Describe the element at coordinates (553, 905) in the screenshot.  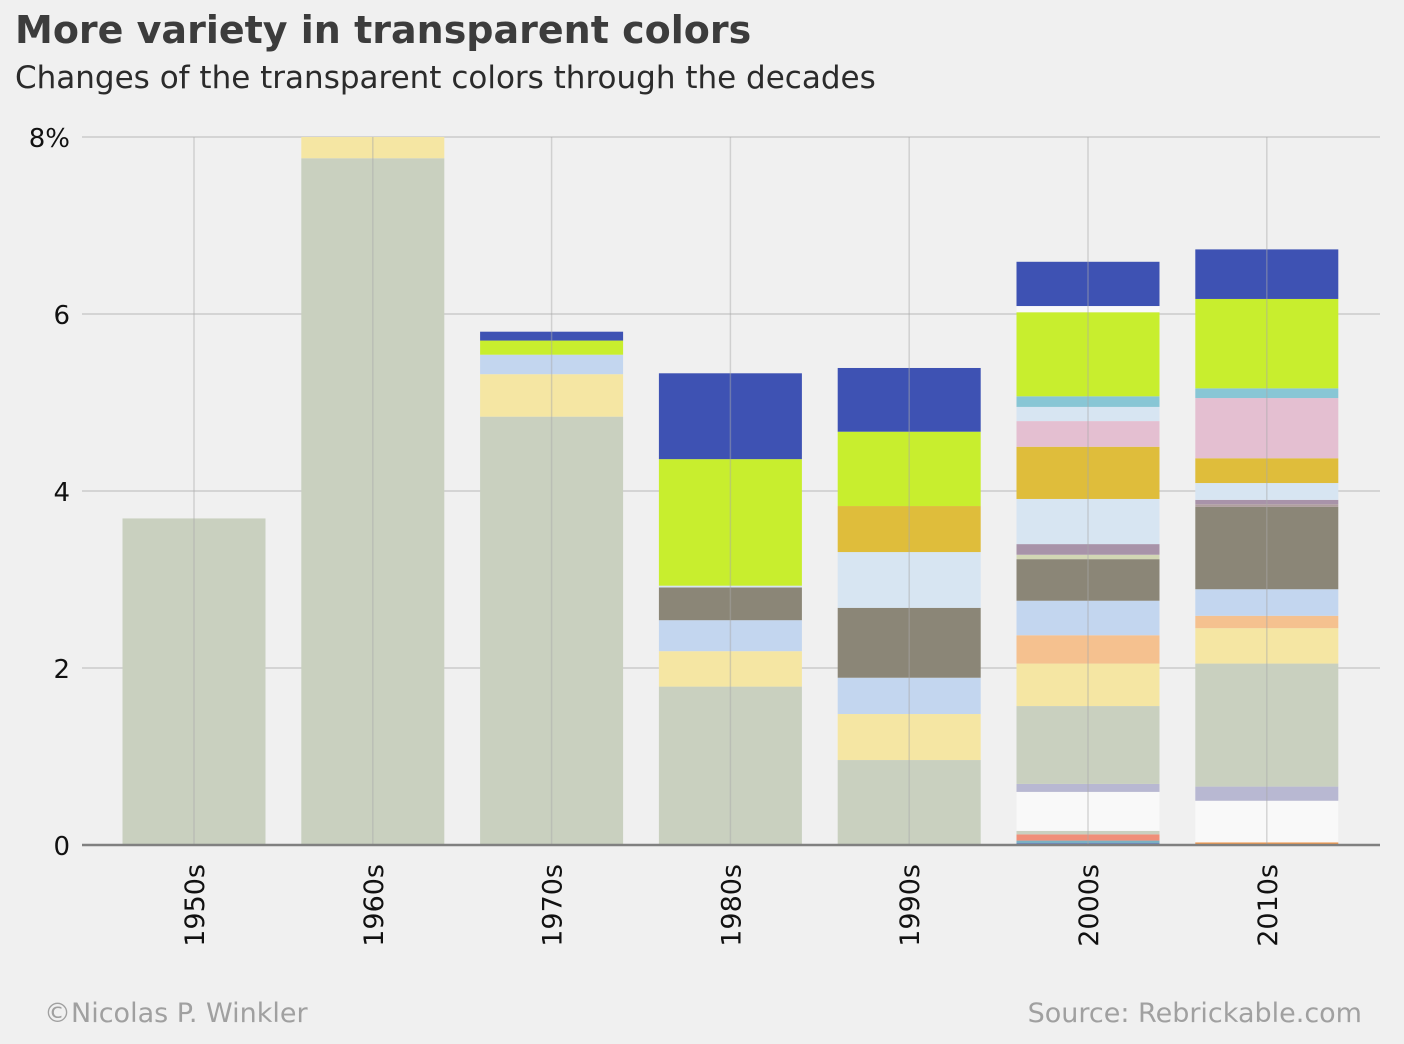
I see `x-tick-label: 1970s` at that location.